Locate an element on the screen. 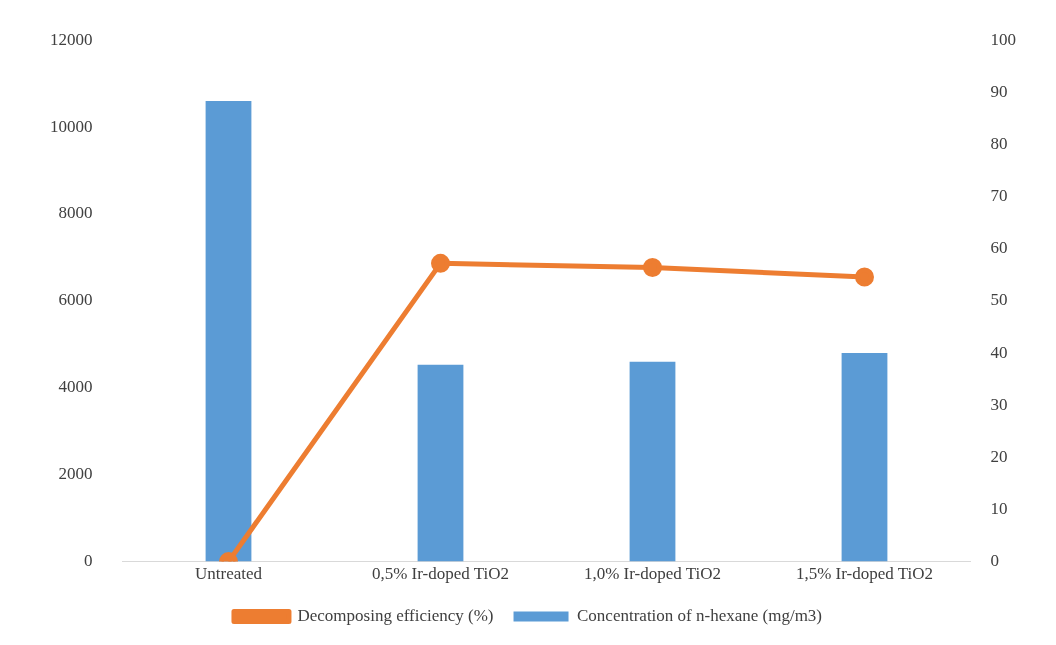  y-tick-label: 2000 is located at coordinates (75, 474).